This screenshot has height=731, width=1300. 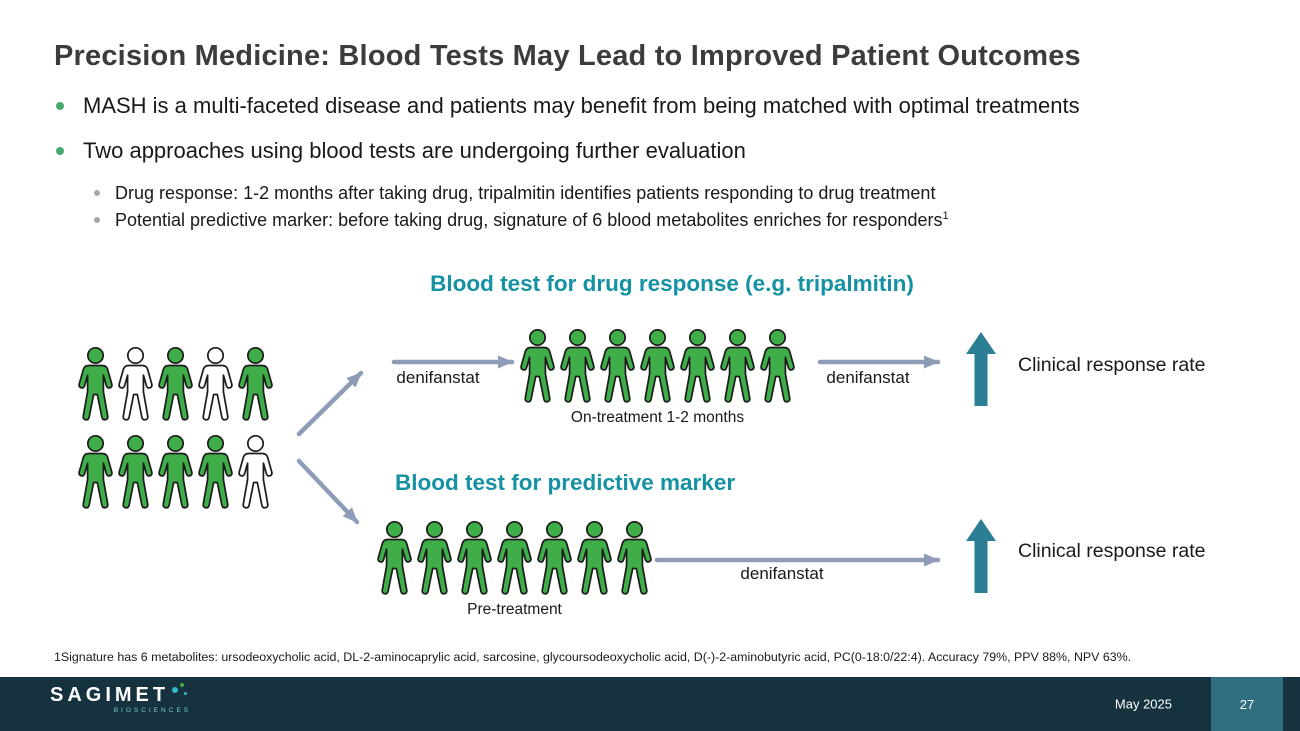 What do you see at coordinates (945, 215) in the screenshot?
I see `footnote-reference: 1` at bounding box center [945, 215].